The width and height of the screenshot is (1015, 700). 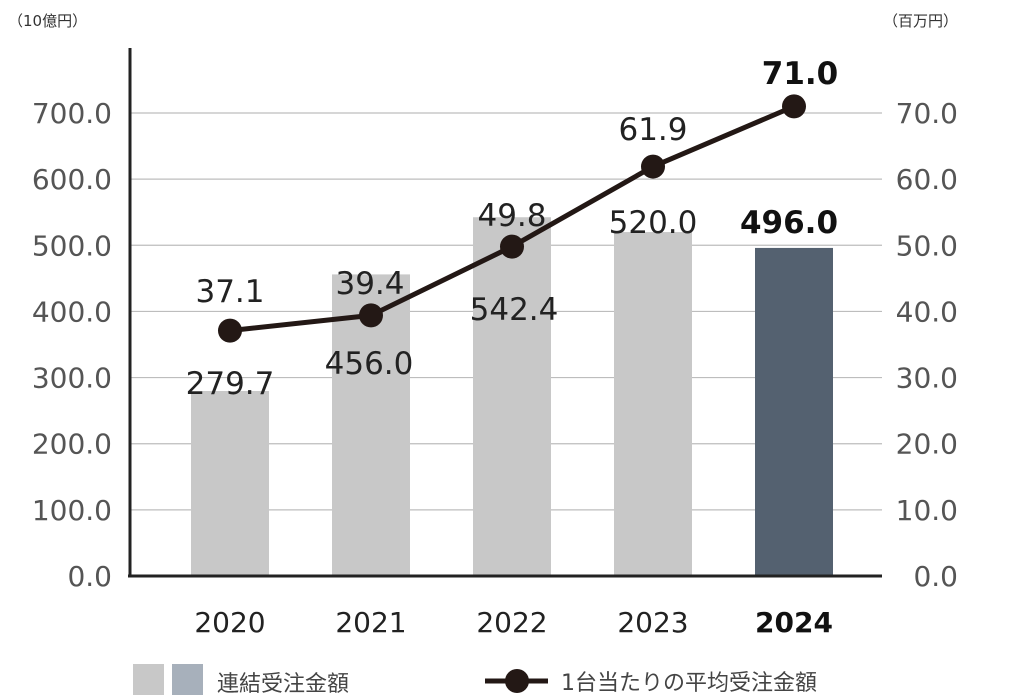 What do you see at coordinates (47, 21) in the screenshot?
I see `left-axis-unit: （10億円）` at bounding box center [47, 21].